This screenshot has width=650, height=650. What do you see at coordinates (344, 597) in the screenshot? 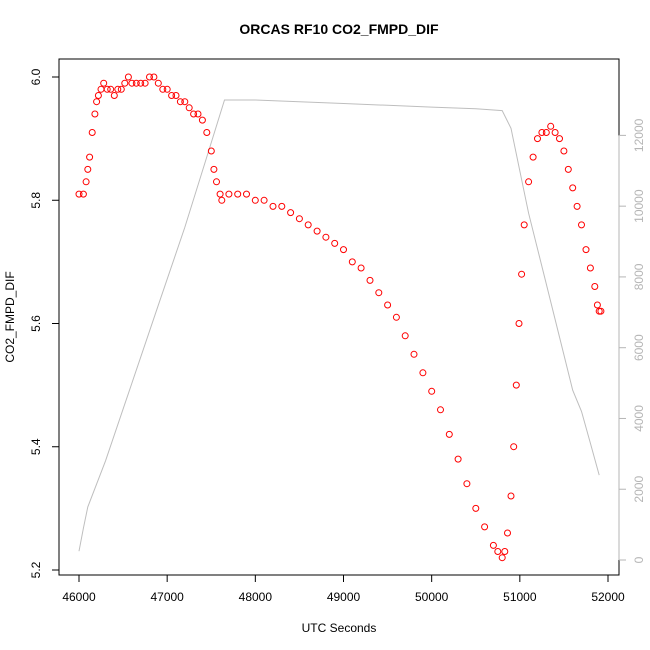
I see `x-tick-label: 49000` at bounding box center [344, 597].